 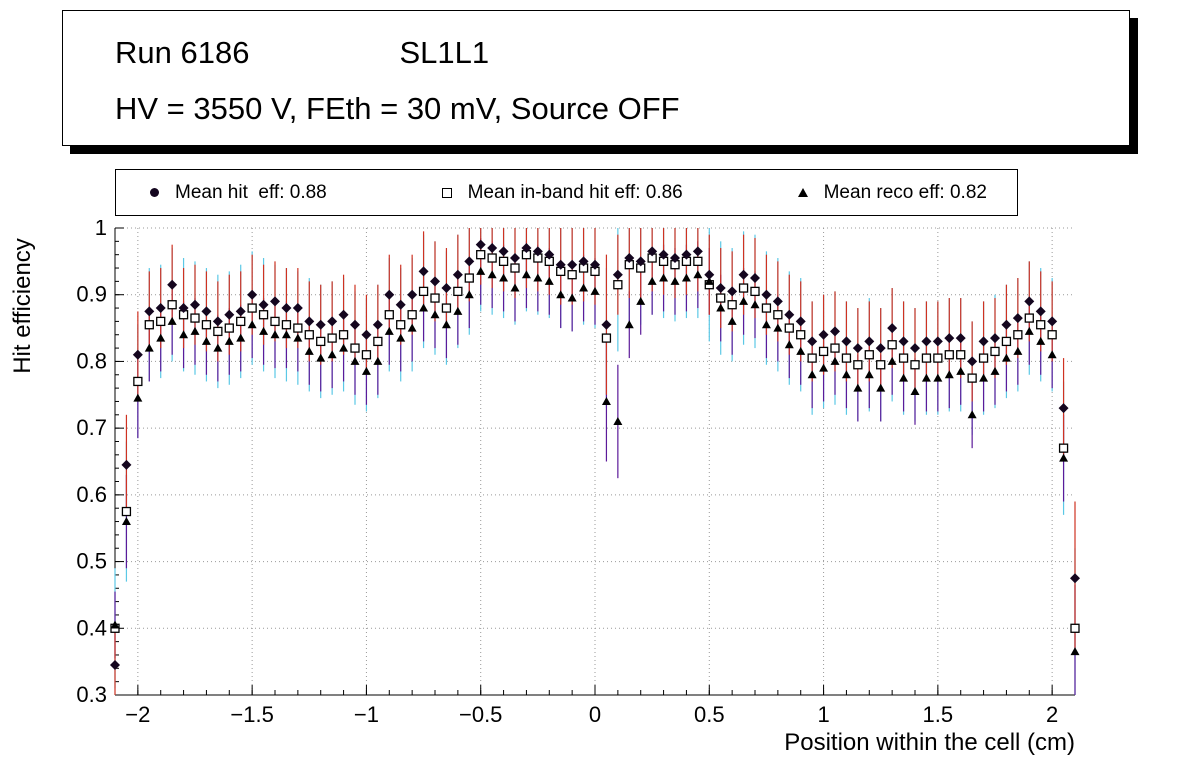 What do you see at coordinates (182, 52) in the screenshot?
I see `run-label: Run 6186` at bounding box center [182, 52].